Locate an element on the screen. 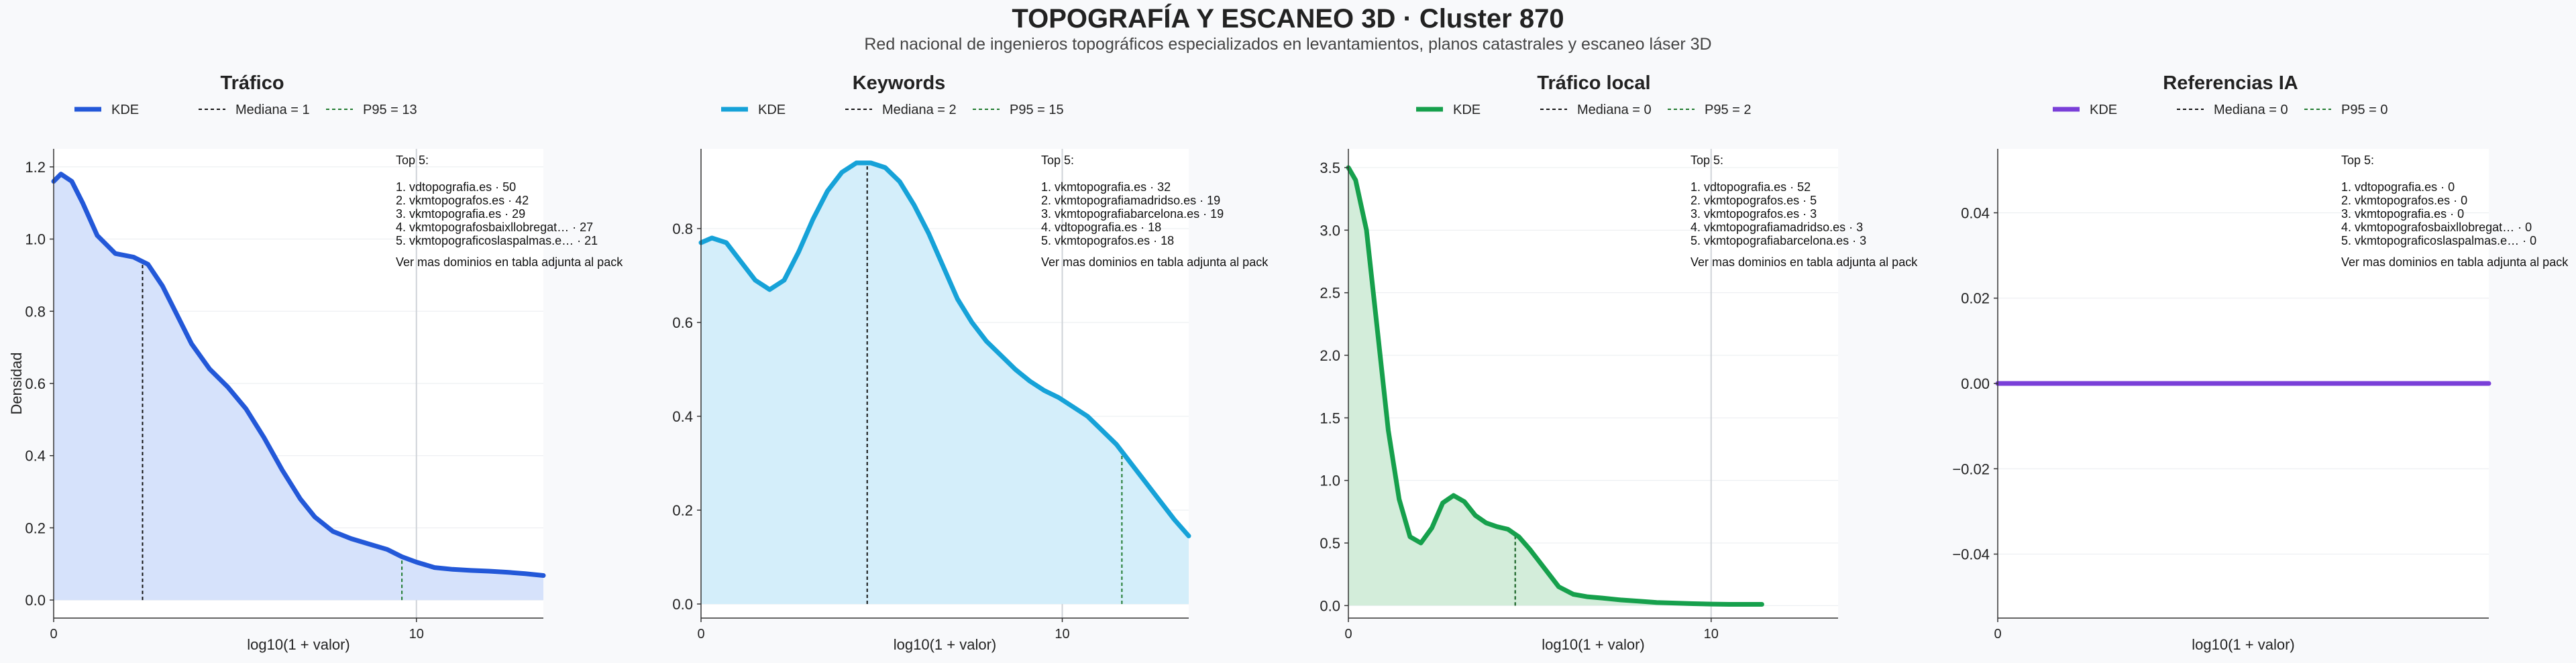  legend-label: Mediana = 2 is located at coordinates (919, 110).